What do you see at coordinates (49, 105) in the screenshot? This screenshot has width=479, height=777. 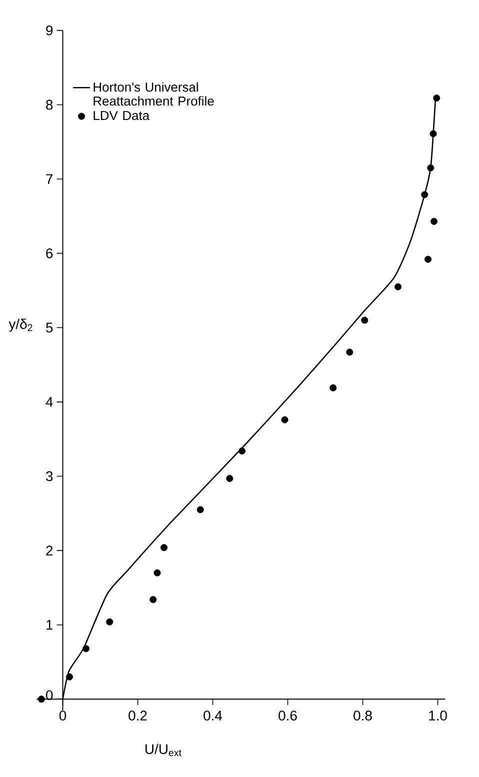 I see `y-tick-label: 8` at bounding box center [49, 105].